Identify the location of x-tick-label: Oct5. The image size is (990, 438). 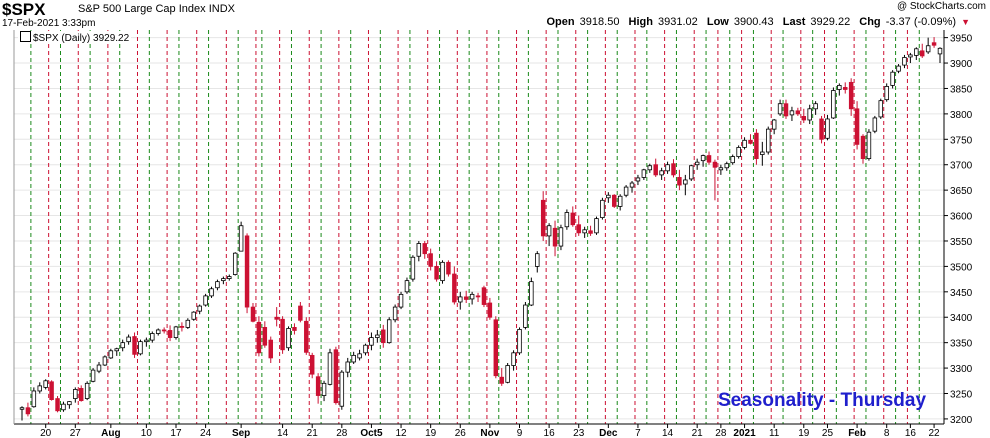
(371, 433).